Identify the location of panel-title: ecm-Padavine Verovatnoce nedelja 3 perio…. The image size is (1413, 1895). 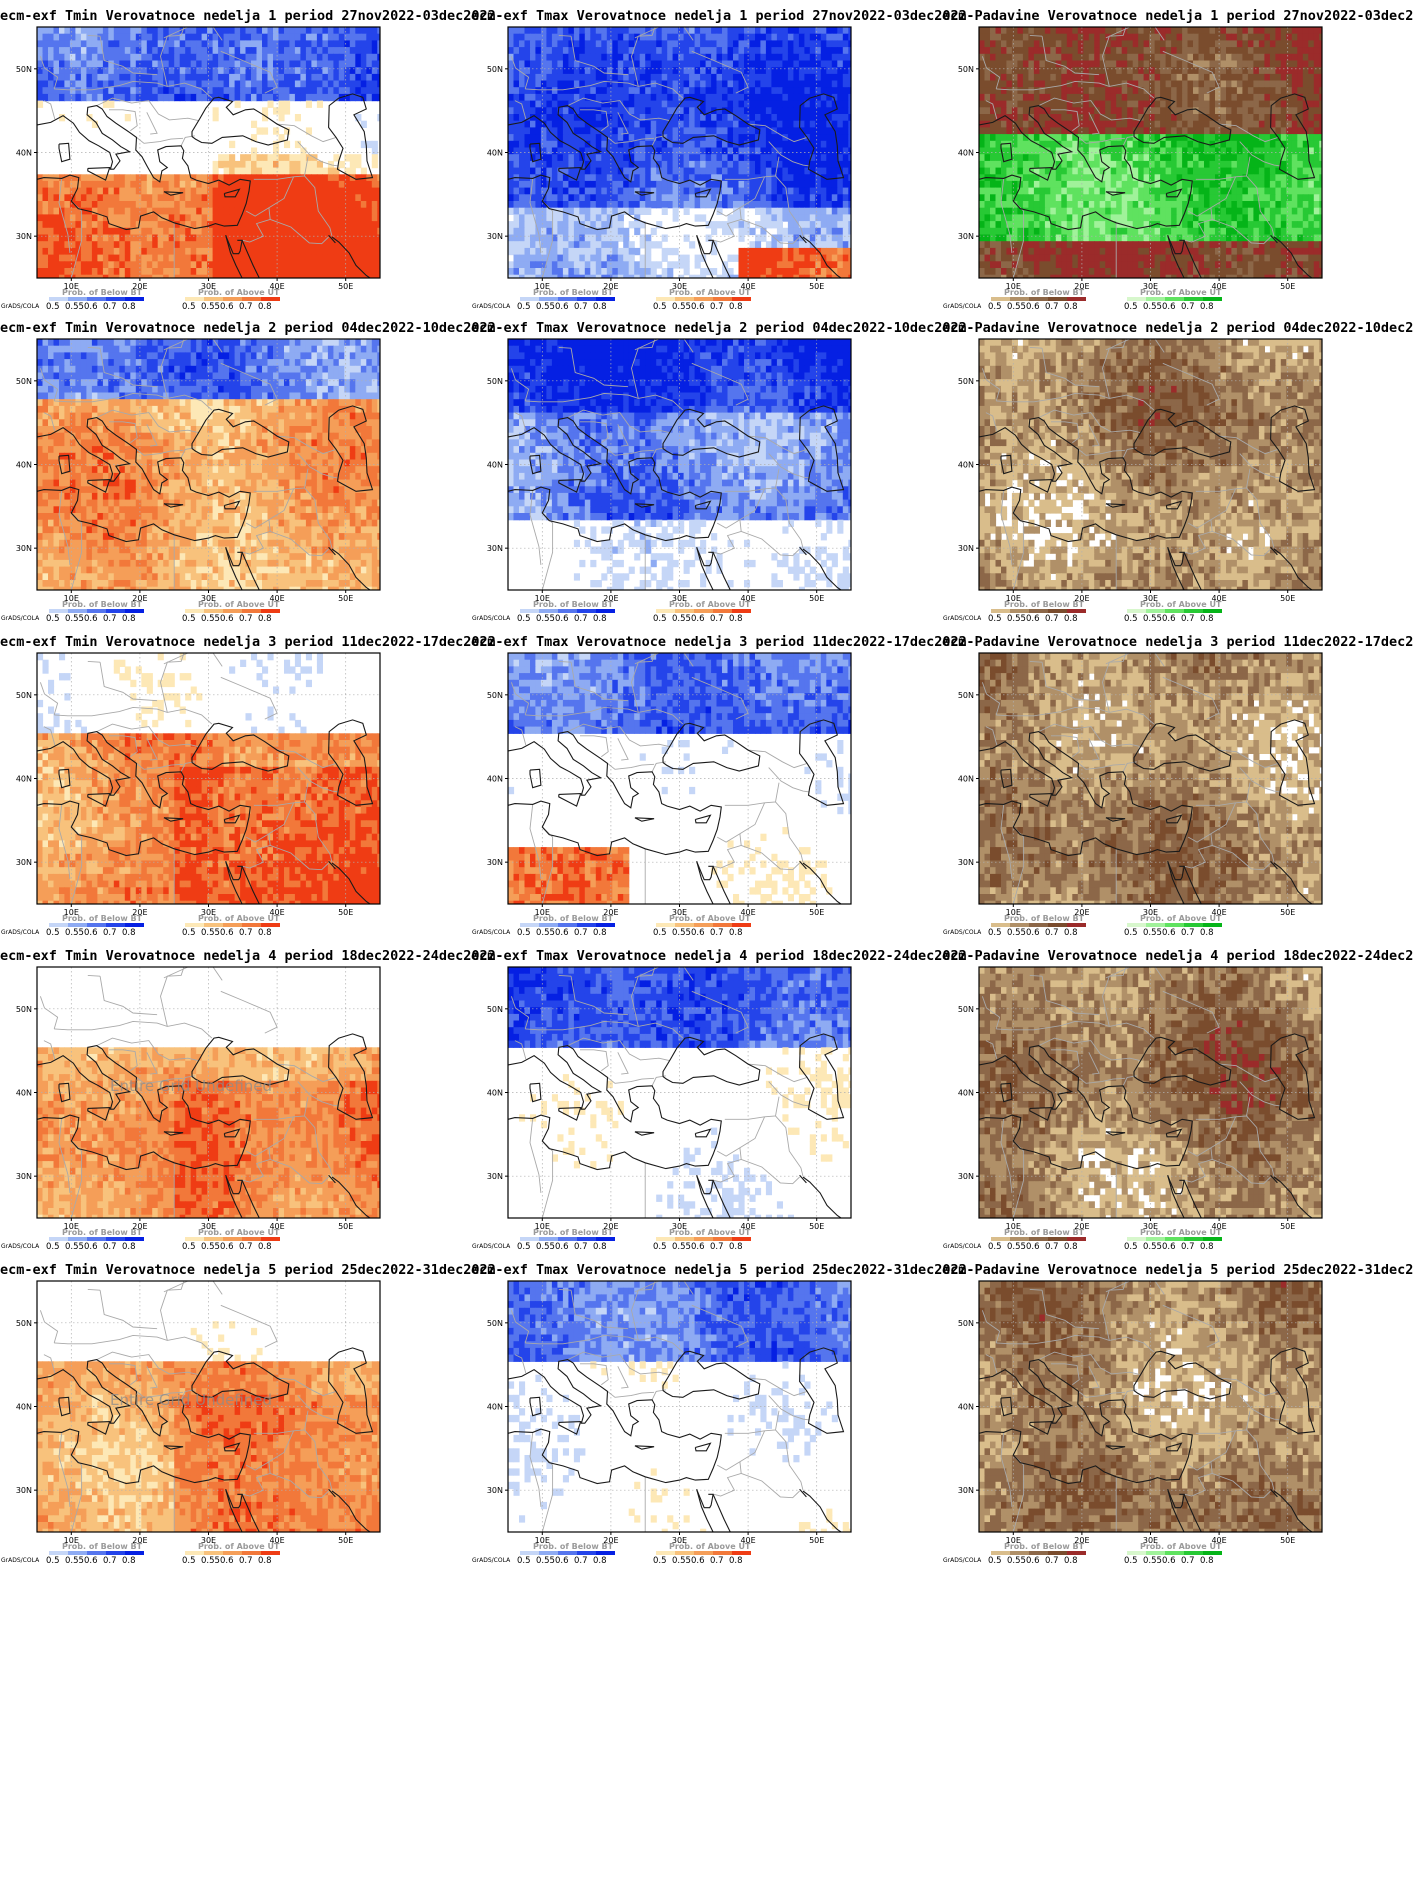
(1177, 642).